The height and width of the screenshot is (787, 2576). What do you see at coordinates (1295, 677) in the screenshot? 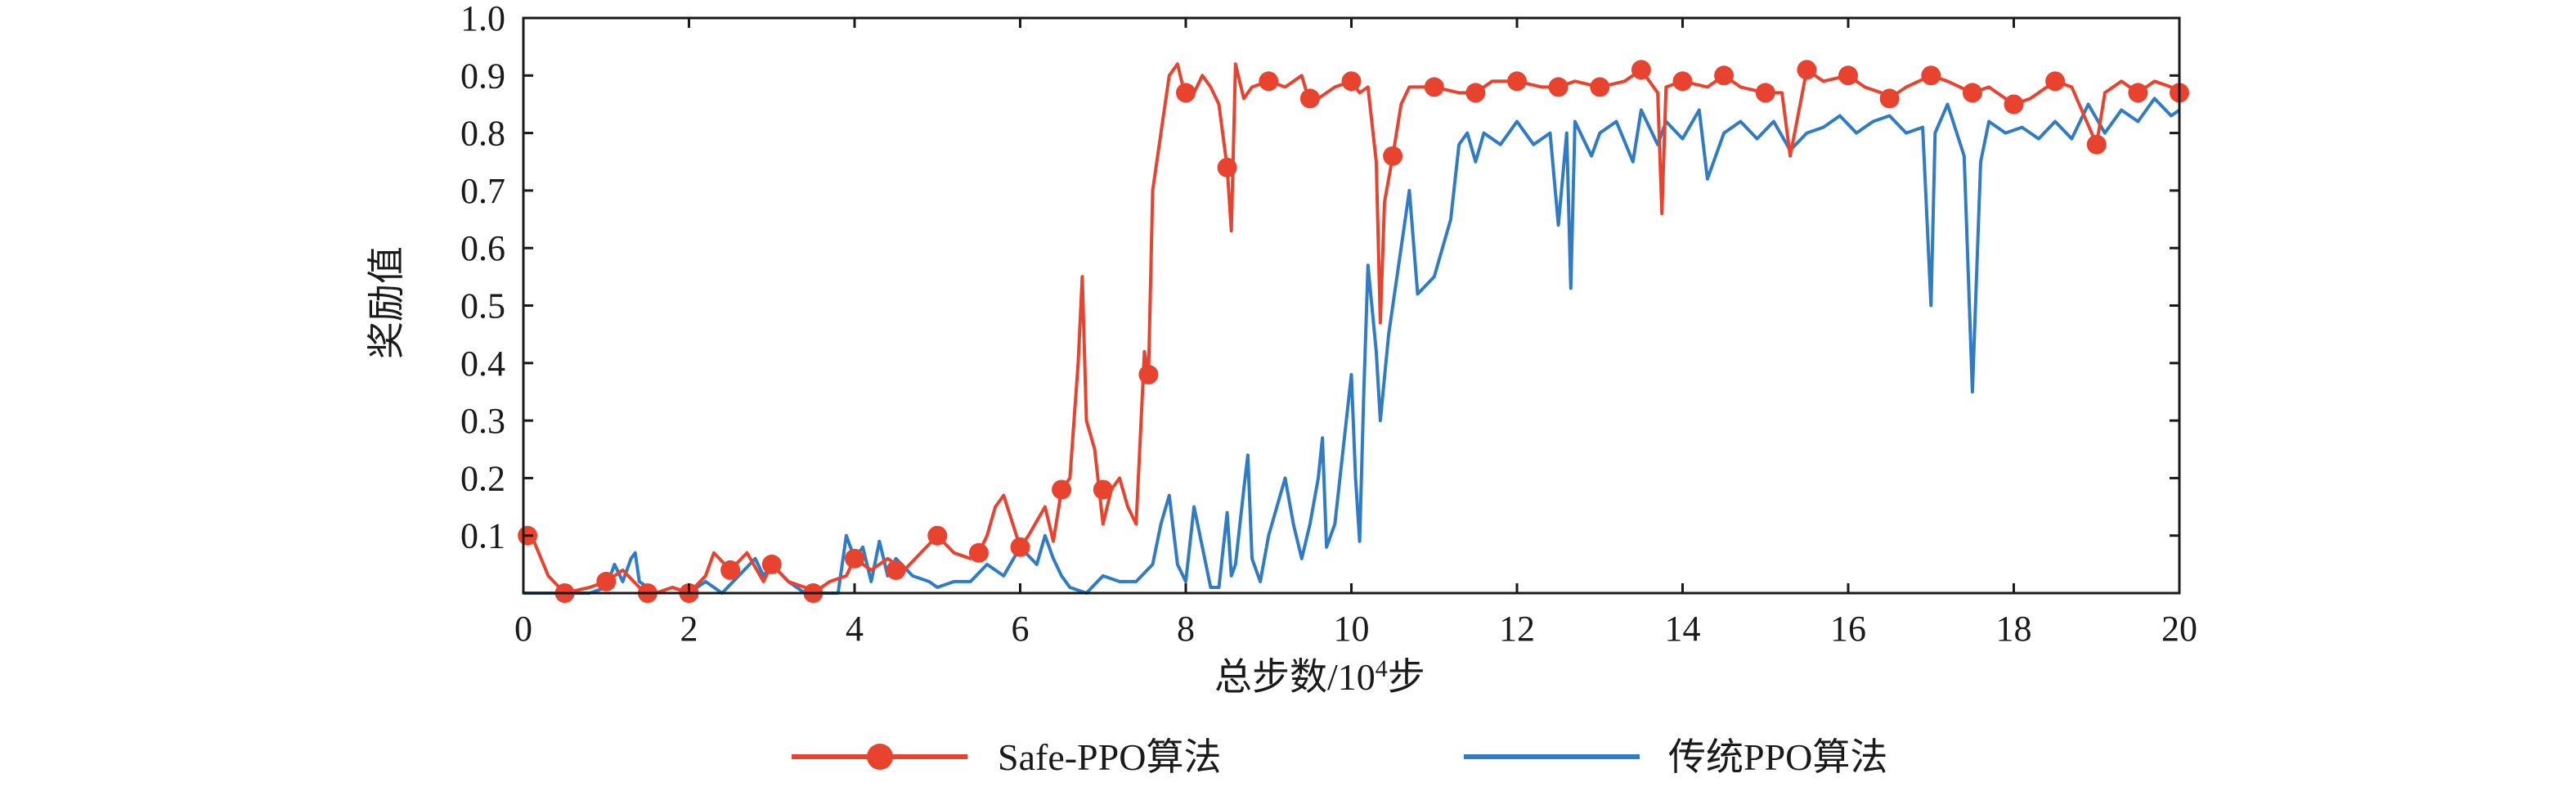
I see `x-axis-label-main: 总步数/10` at bounding box center [1295, 677].